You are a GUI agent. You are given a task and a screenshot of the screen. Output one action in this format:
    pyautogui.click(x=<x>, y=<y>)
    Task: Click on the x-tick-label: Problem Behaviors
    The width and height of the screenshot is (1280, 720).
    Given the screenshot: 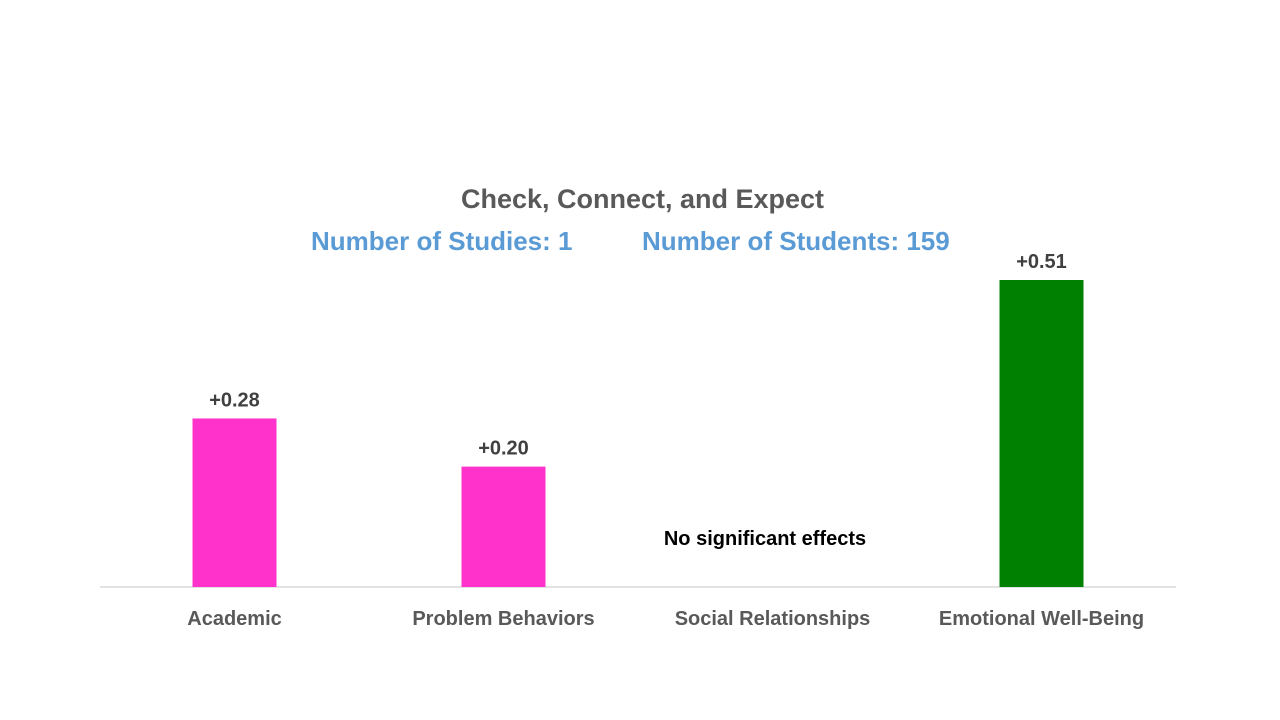 What is the action you would take?
    pyautogui.click(x=503, y=619)
    